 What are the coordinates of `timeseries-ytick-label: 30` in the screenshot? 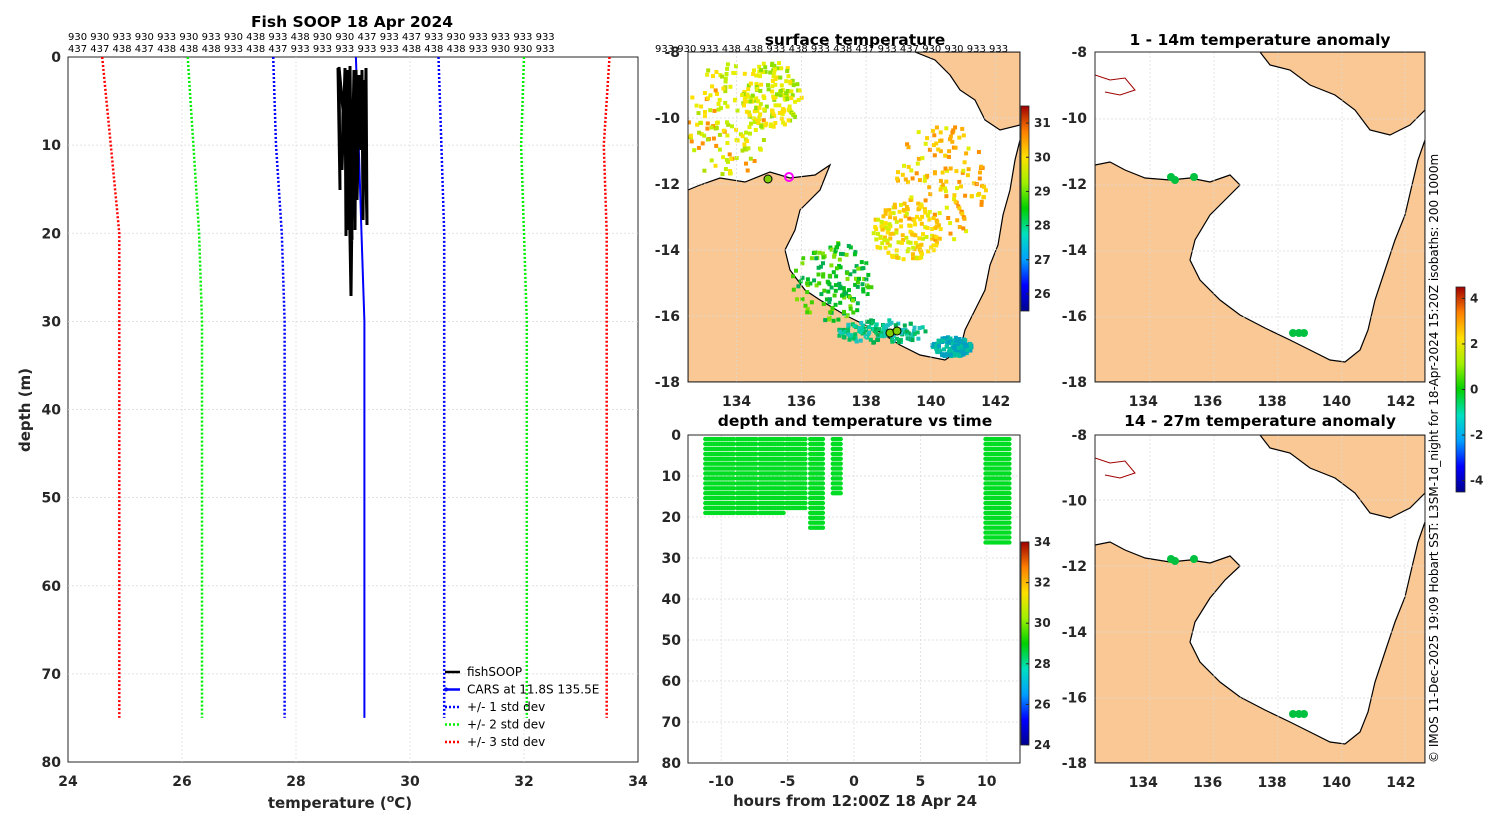 It's located at (672, 559).